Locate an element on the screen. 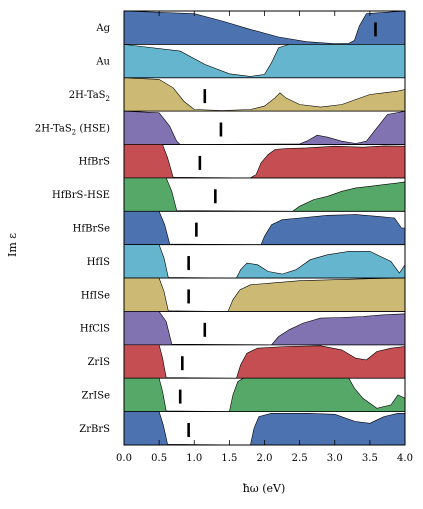 The image size is (423, 509). area-2h-tas2 is located at coordinates (264, 94).